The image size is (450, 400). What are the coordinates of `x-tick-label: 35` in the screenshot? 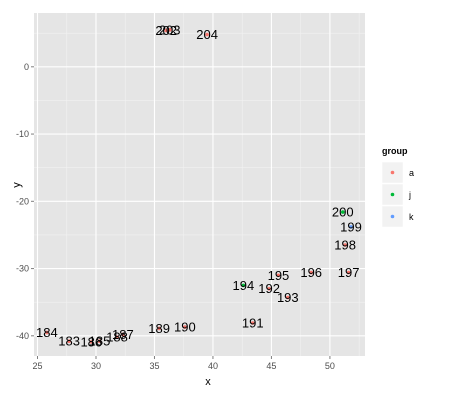 It's located at (154, 366).